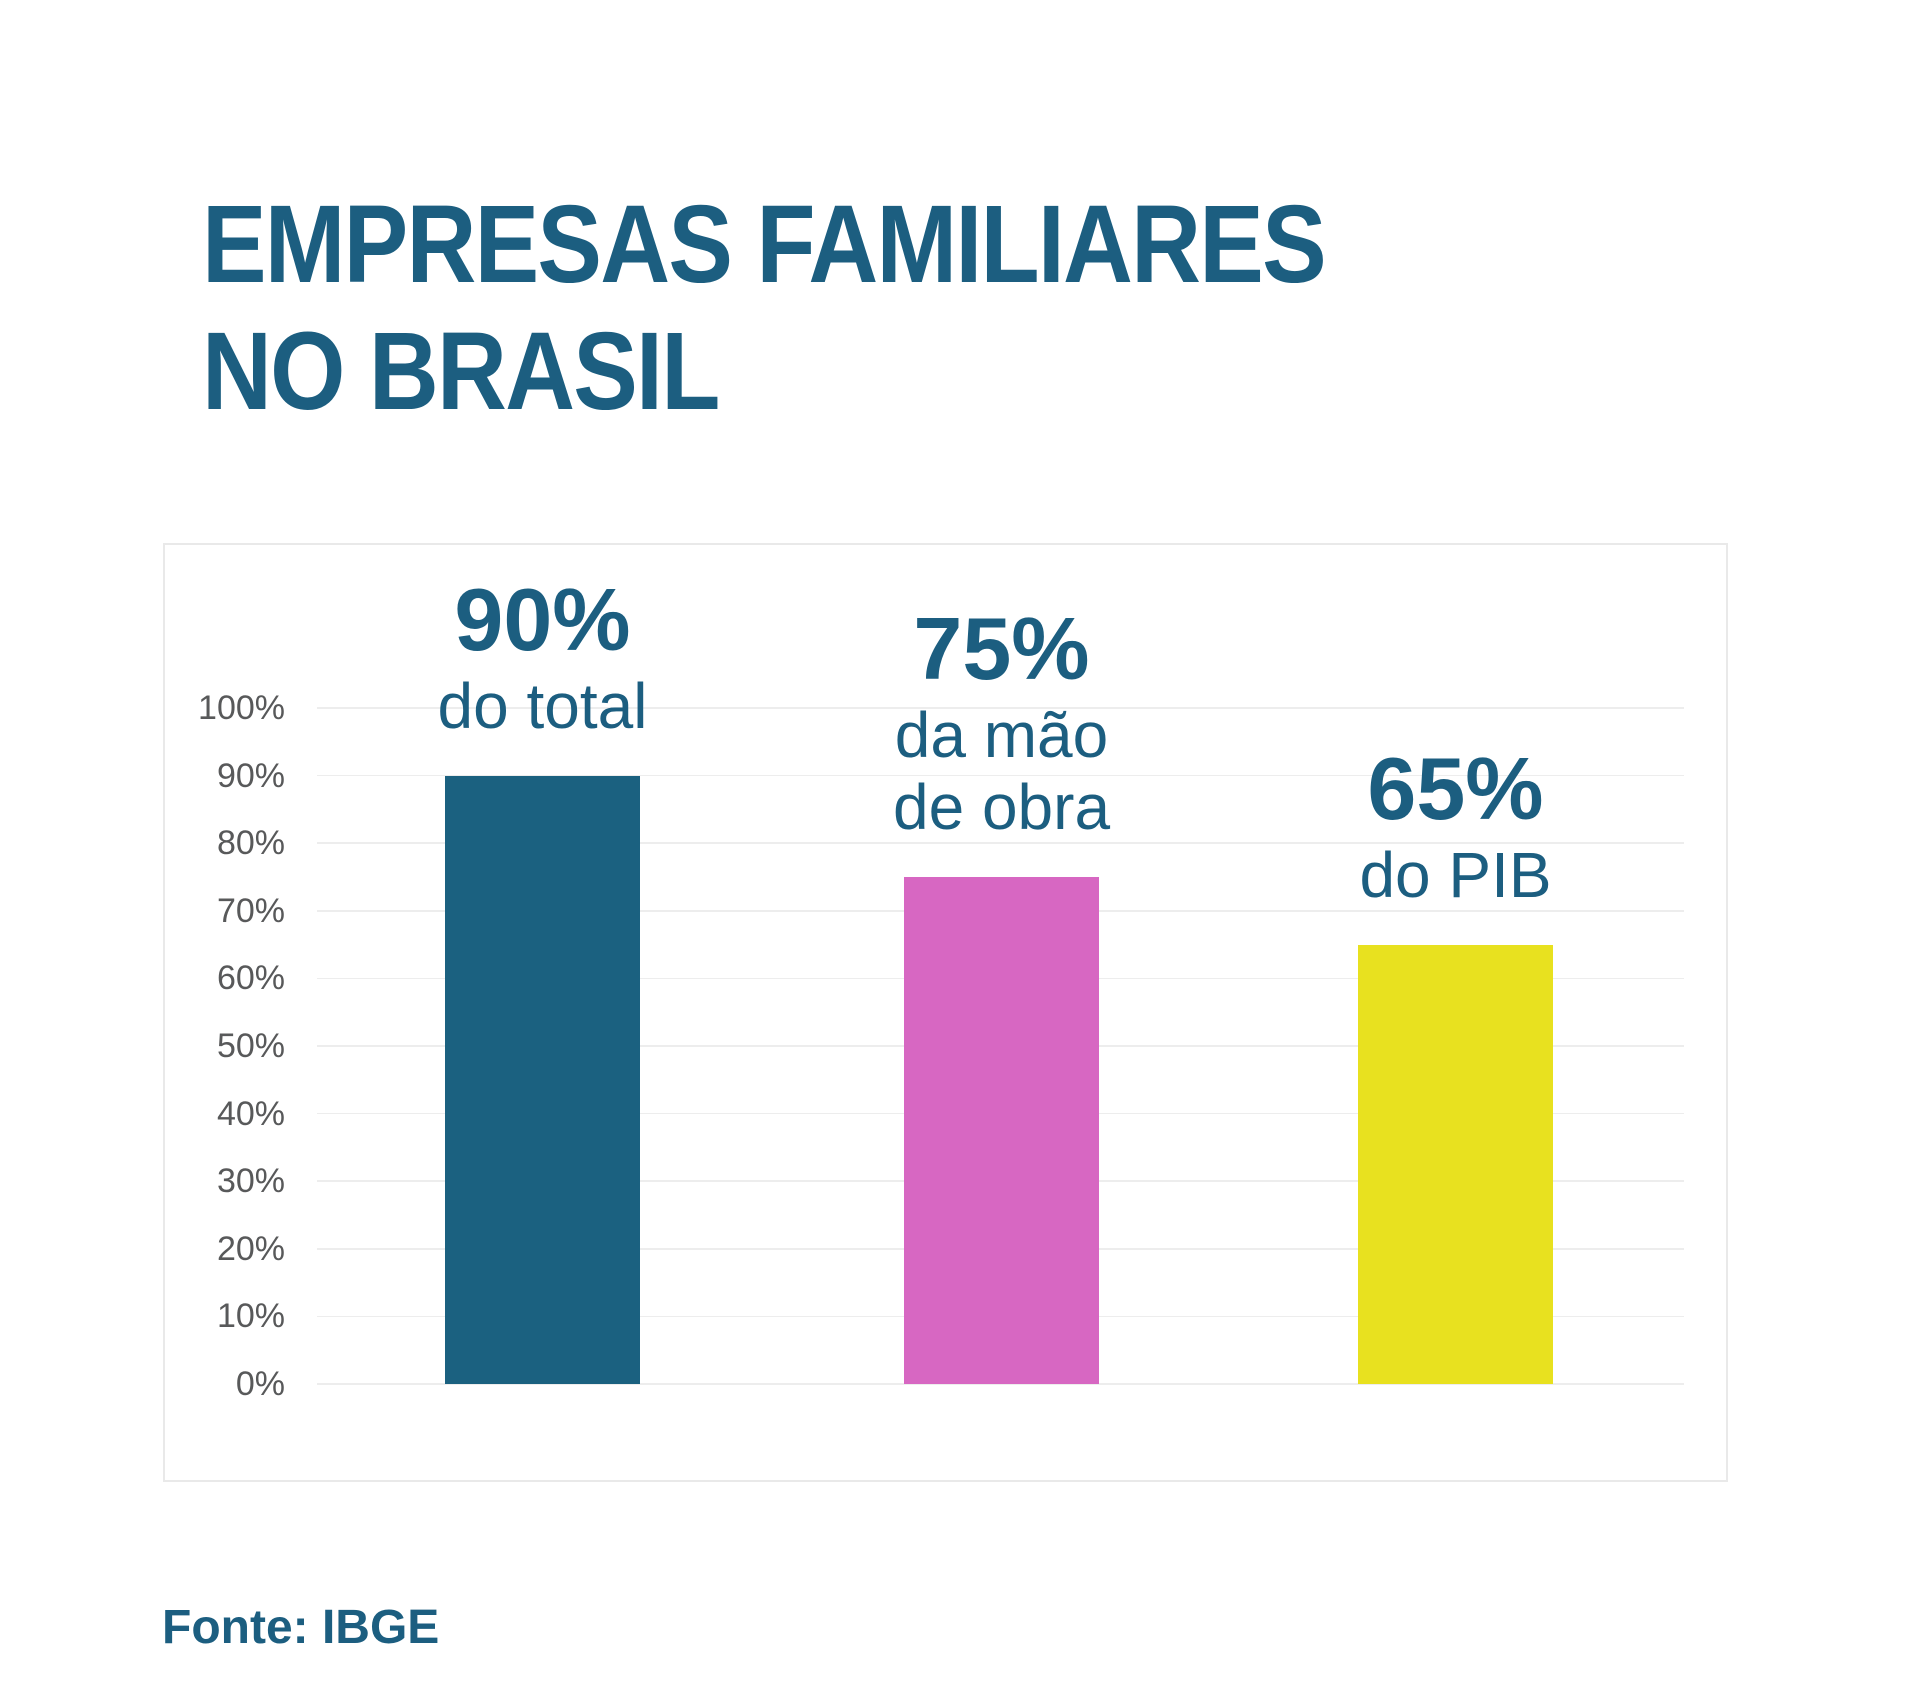 This screenshot has width=1920, height=1699. I want to click on y-tick-label: 20%, so click(250, 1248).